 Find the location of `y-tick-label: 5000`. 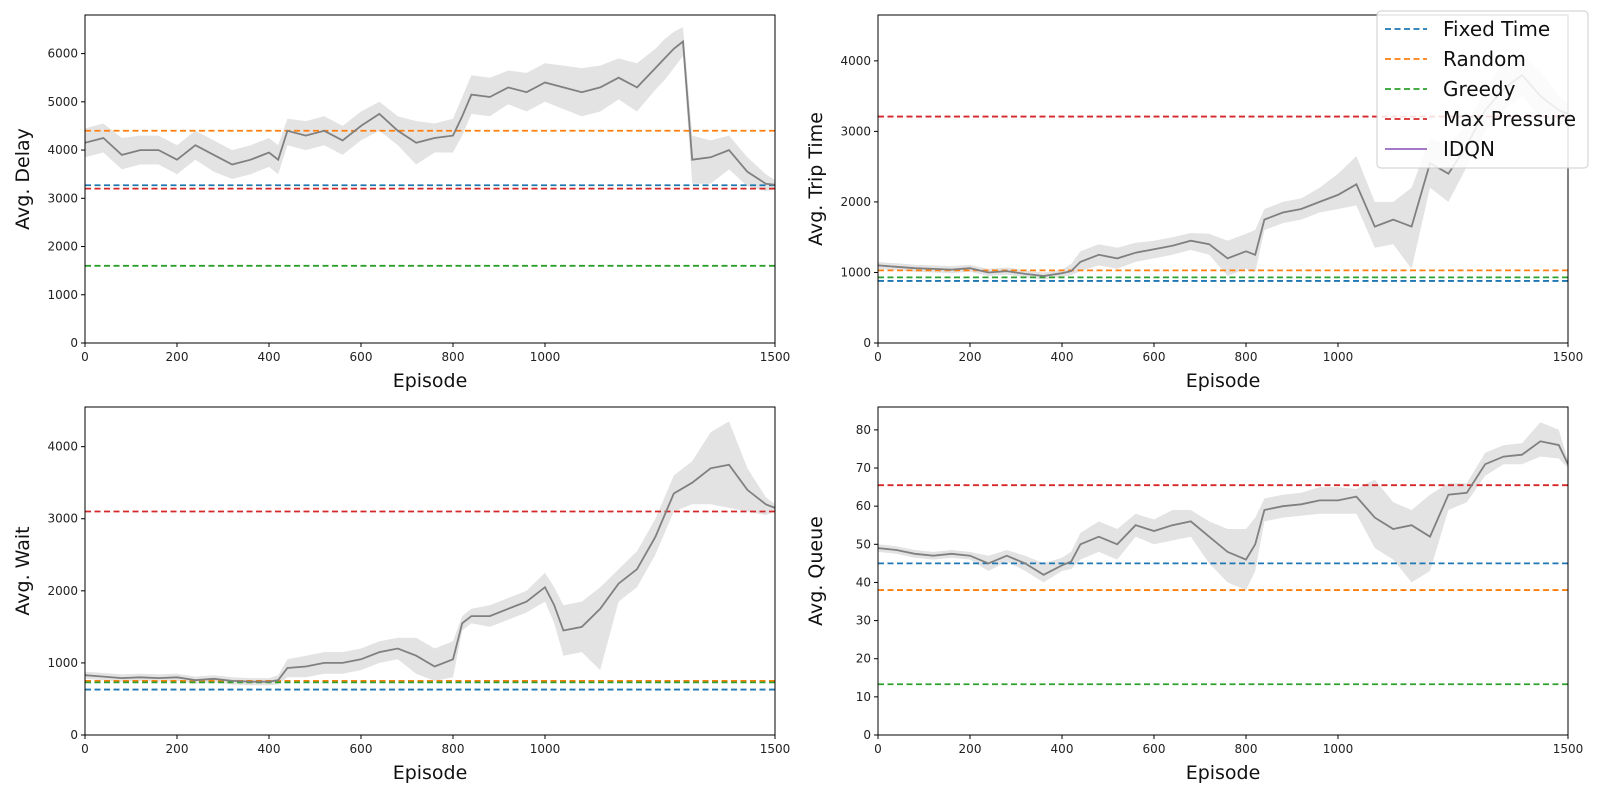

y-tick-label: 5000 is located at coordinates (62, 102).